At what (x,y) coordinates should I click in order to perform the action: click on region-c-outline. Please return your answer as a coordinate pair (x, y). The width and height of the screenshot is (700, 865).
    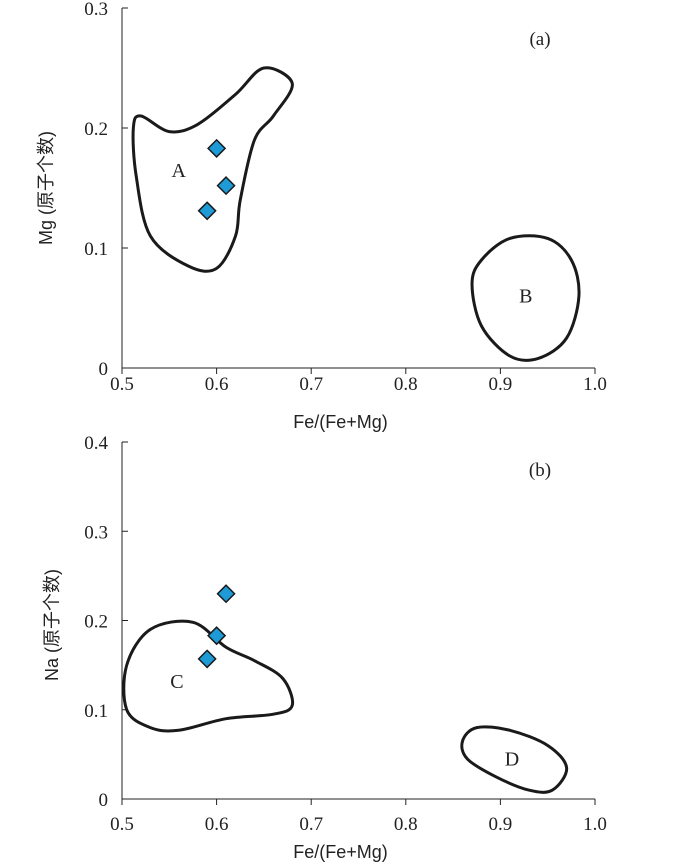
    Looking at the image, I should click on (208, 676).